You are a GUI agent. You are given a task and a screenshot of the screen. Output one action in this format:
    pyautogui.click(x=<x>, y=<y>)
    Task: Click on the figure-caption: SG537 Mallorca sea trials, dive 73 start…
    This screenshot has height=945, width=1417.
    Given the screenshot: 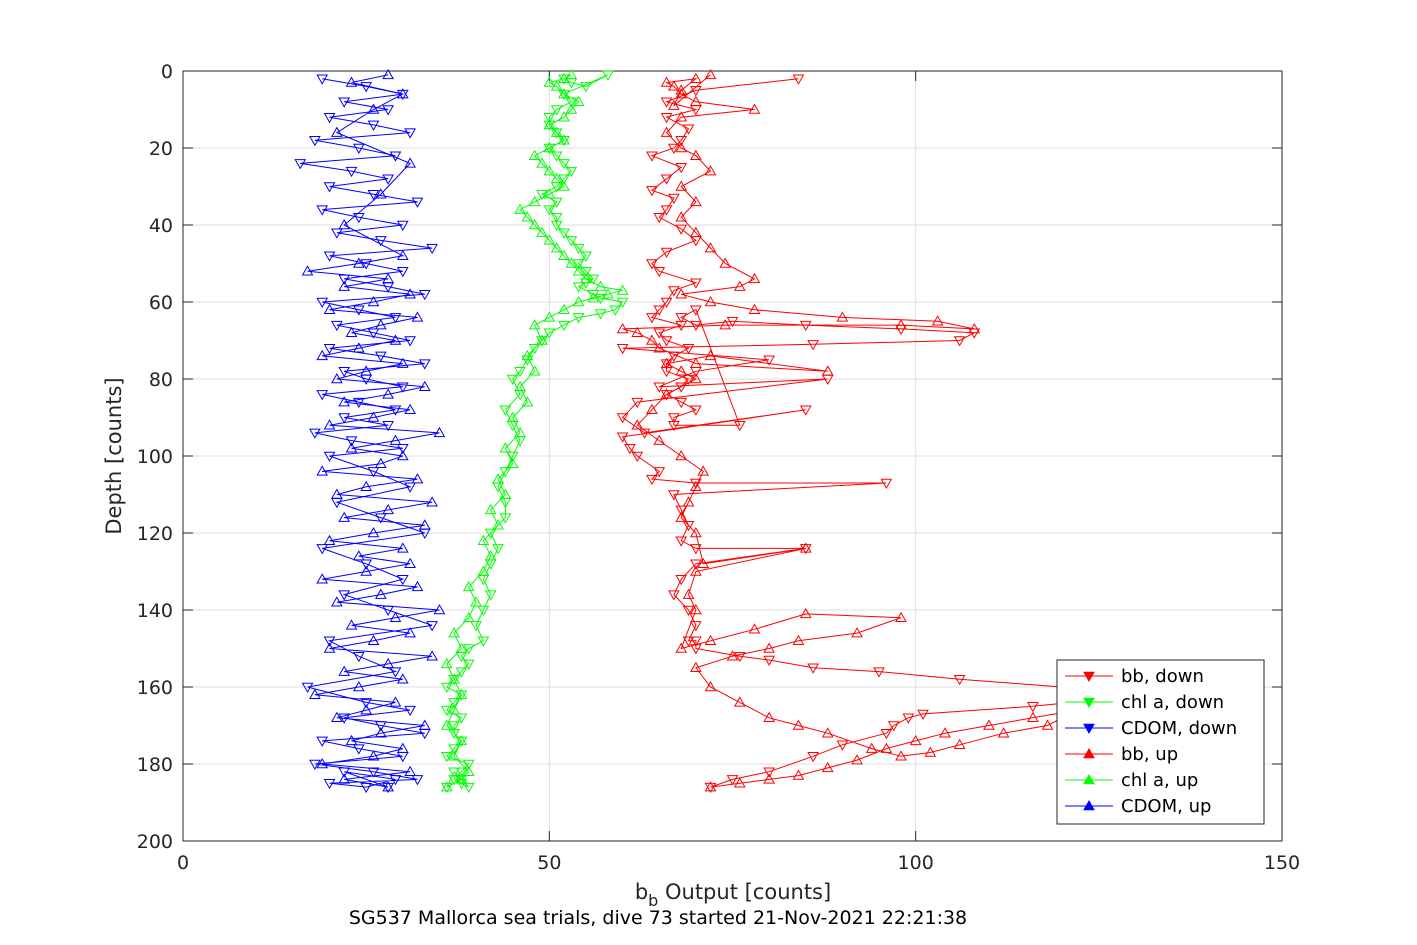 What is the action you would take?
    pyautogui.click(x=658, y=918)
    